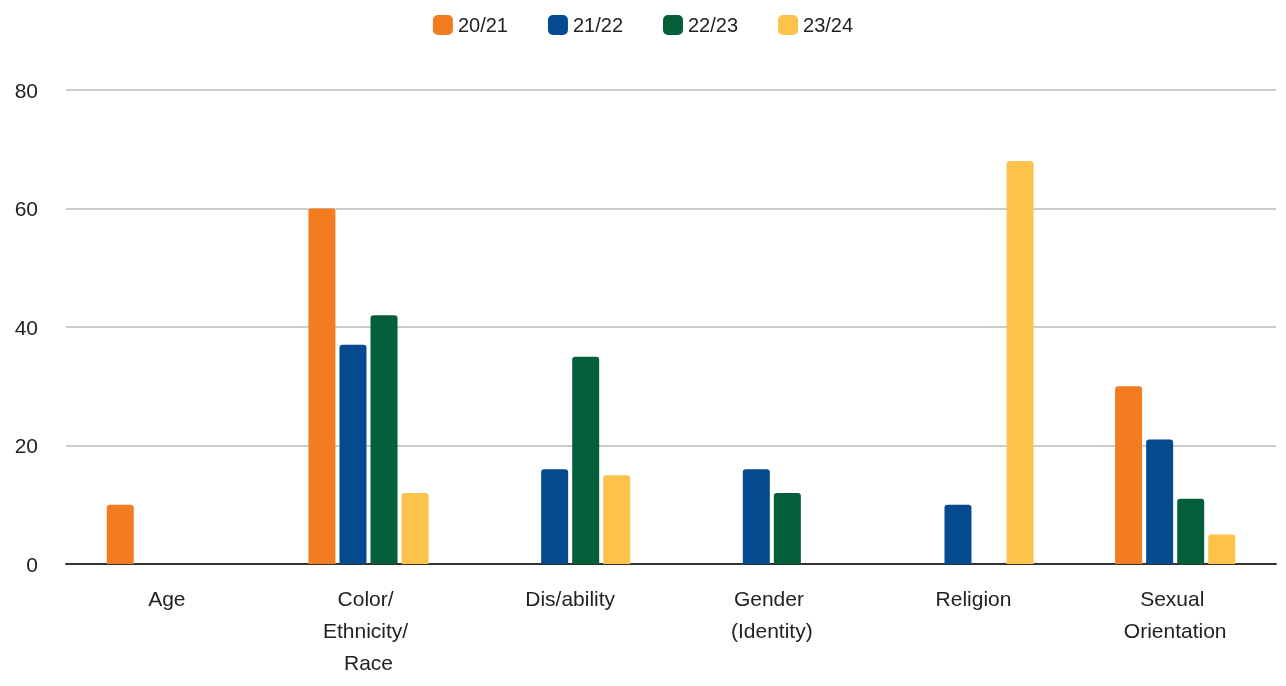 Image resolution: width=1286 pixels, height=686 pixels. Describe the element at coordinates (26, 327) in the screenshot. I see `y-tick-label: 40` at that location.